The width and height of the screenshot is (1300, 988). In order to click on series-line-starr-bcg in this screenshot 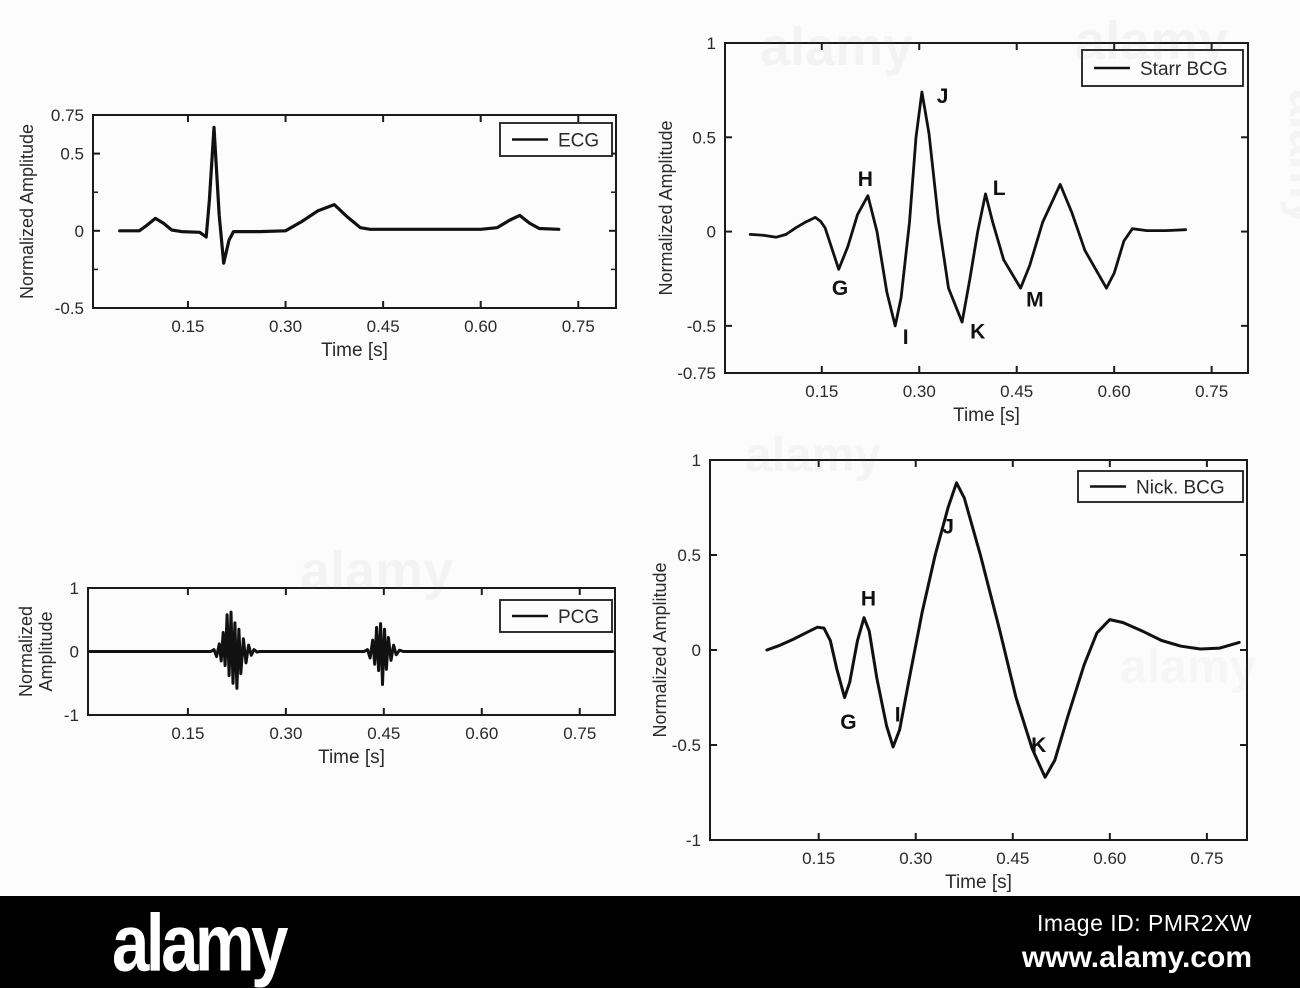, I will do `click(967, 209)`.